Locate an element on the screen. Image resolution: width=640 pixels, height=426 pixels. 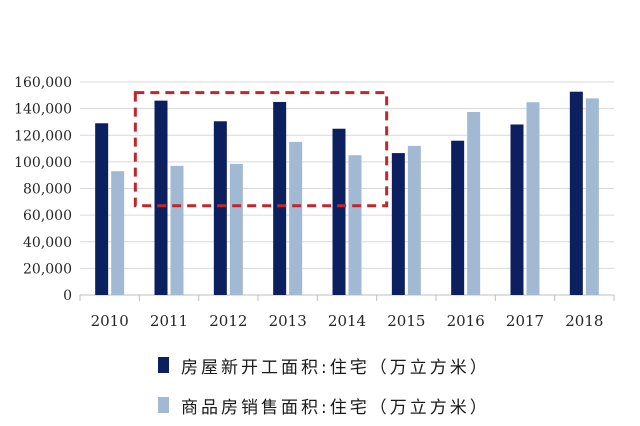
legend-swatch-sales is located at coordinates (163, 405).